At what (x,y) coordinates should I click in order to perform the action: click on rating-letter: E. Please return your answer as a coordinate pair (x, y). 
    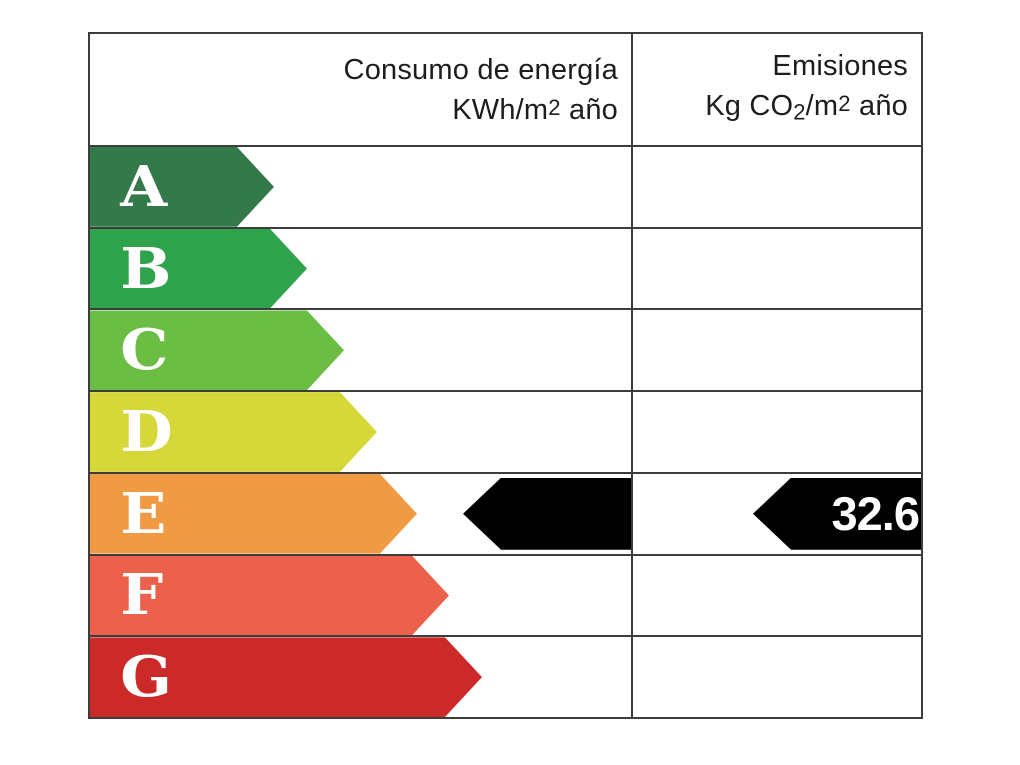
    Looking at the image, I should click on (143, 513).